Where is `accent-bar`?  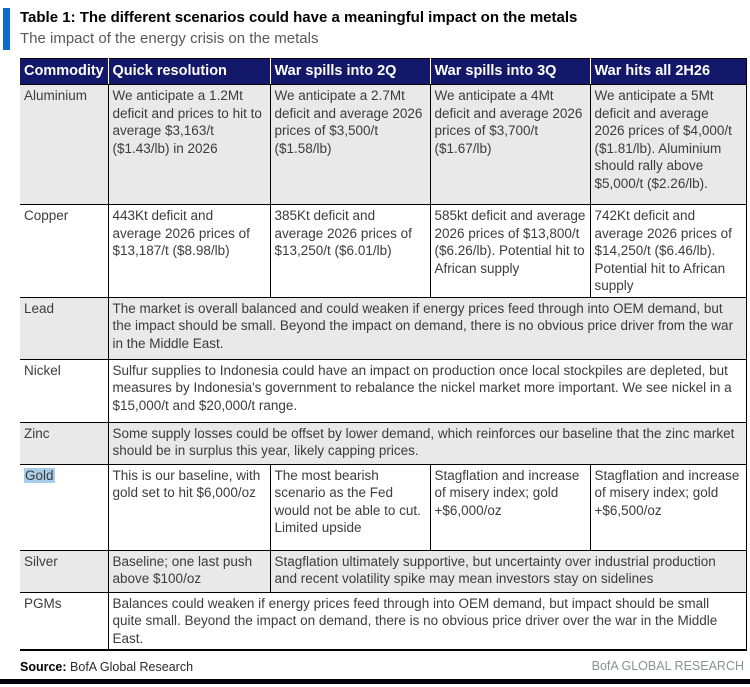
accent-bar is located at coordinates (6, 29).